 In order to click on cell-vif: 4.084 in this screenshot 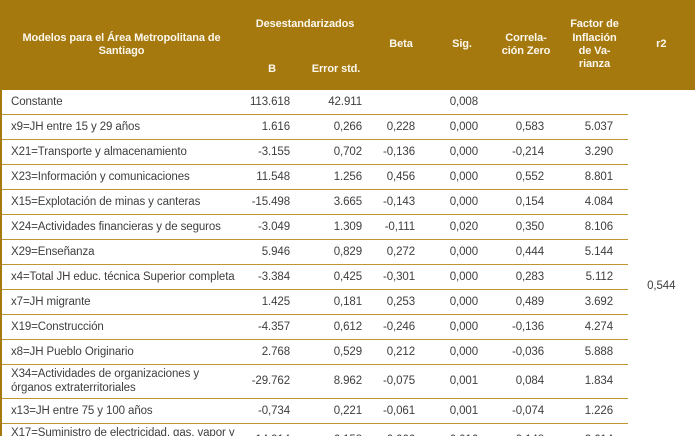, I will do `click(594, 202)`.